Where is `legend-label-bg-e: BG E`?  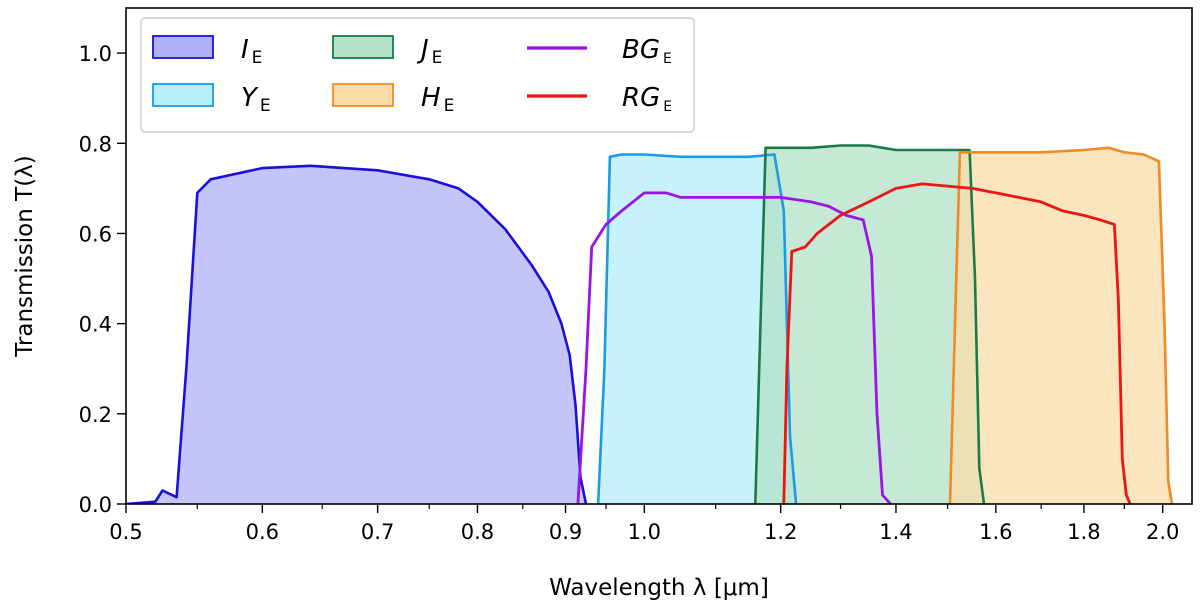
legend-label-bg-e: BG E is located at coordinates (647, 51).